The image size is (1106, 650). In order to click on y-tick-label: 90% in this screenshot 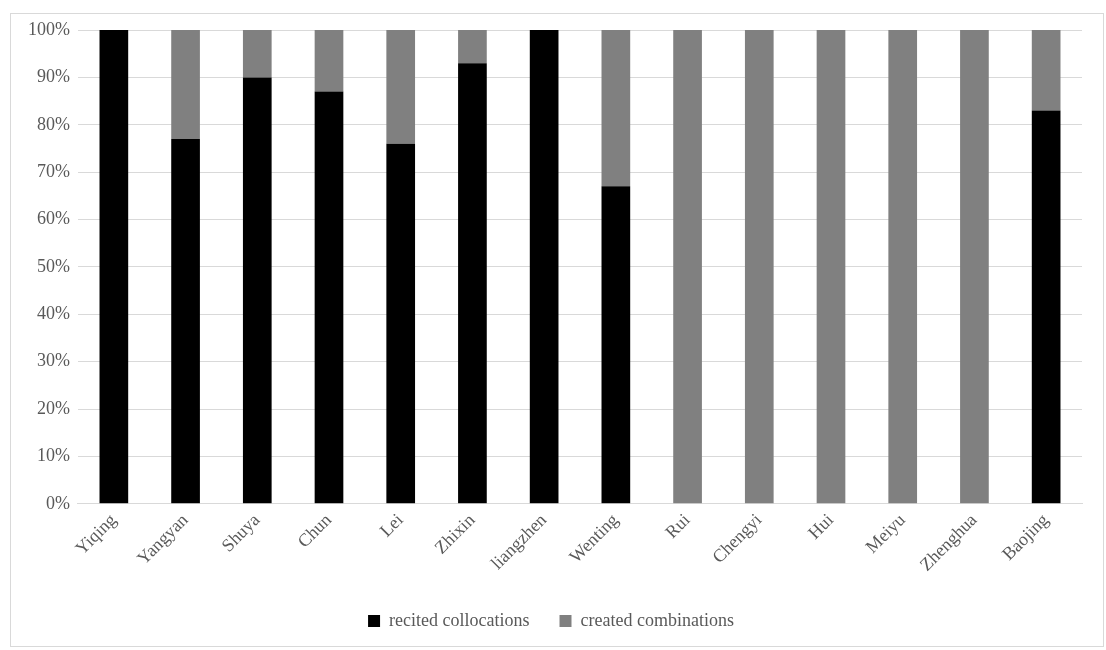, I will do `click(53, 76)`.